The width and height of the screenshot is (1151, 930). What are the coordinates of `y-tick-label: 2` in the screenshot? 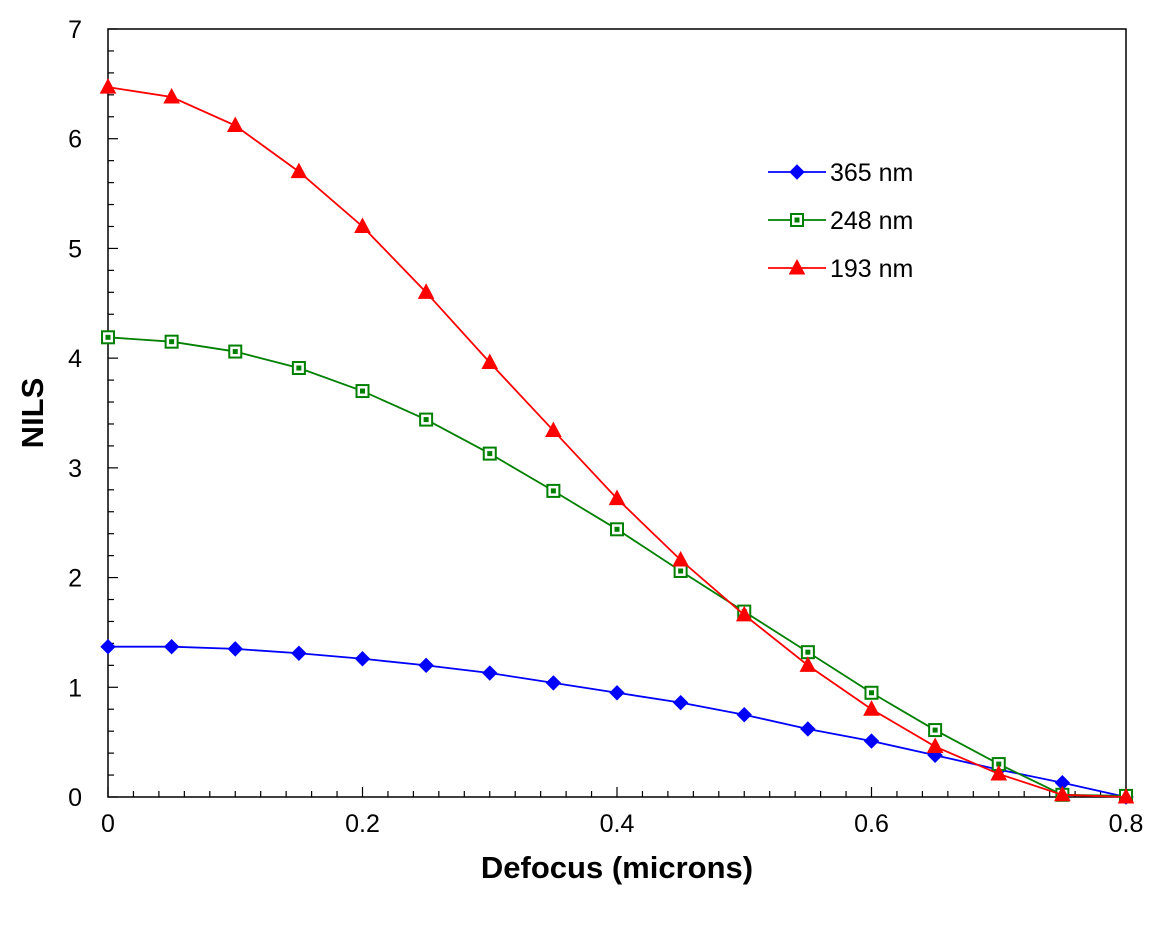 It's located at (75, 579).